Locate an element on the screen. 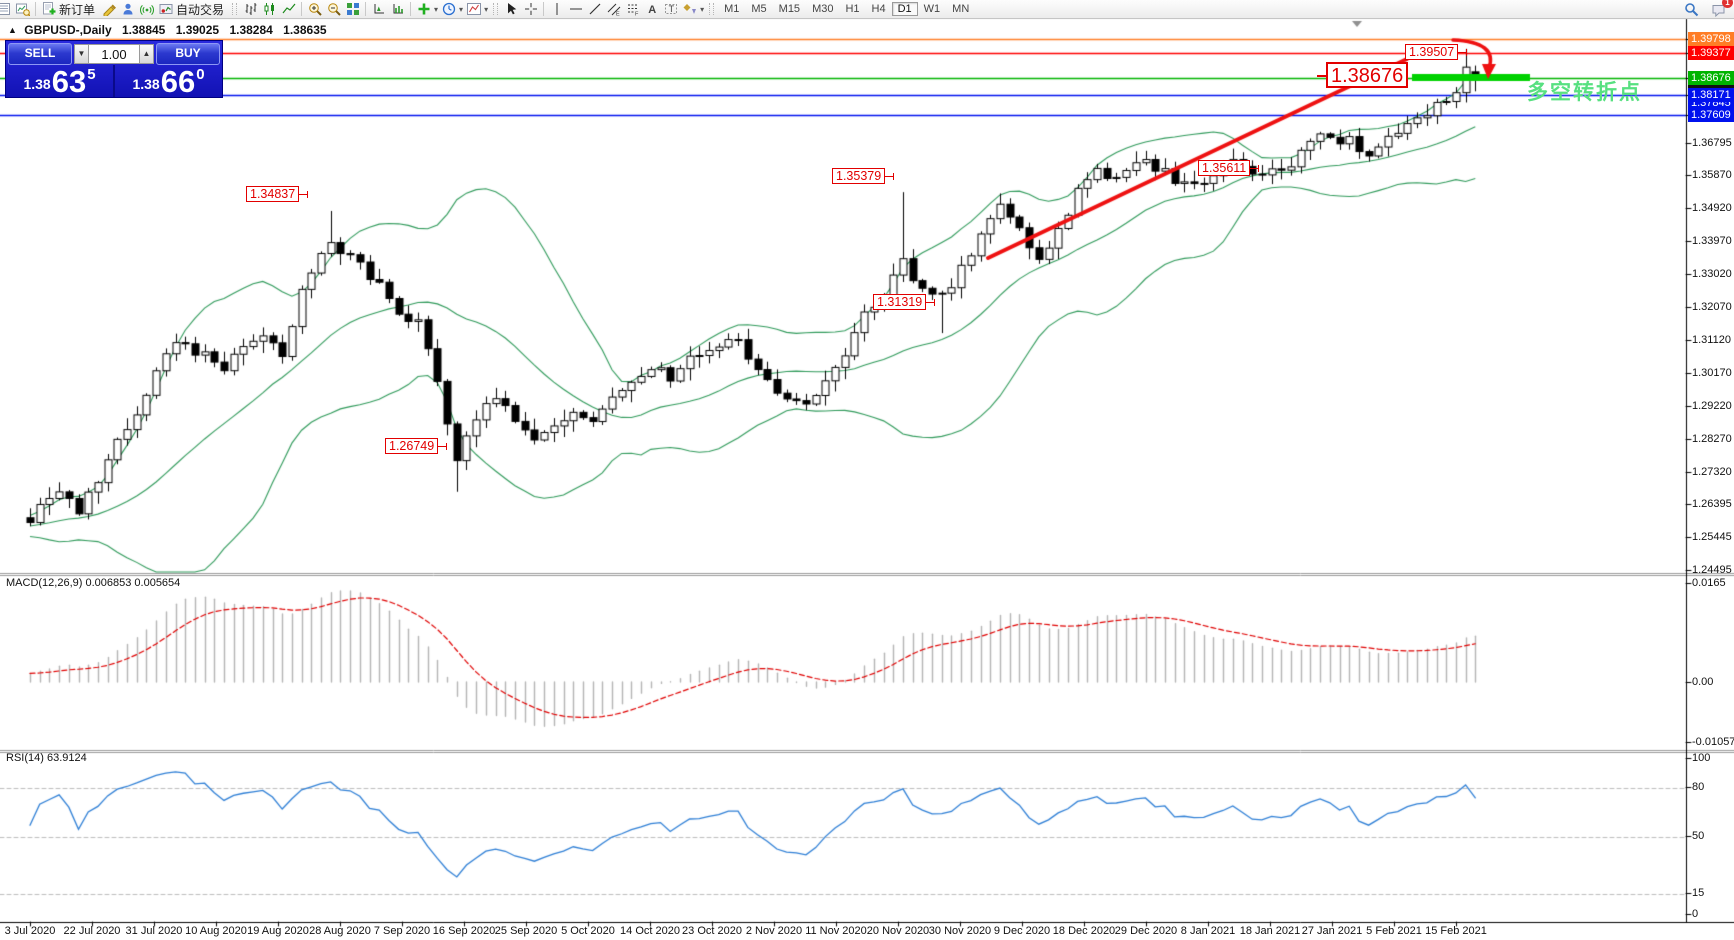 This screenshot has height=940, width=1734. timeframe-button-d1: D1 is located at coordinates (904, 9).